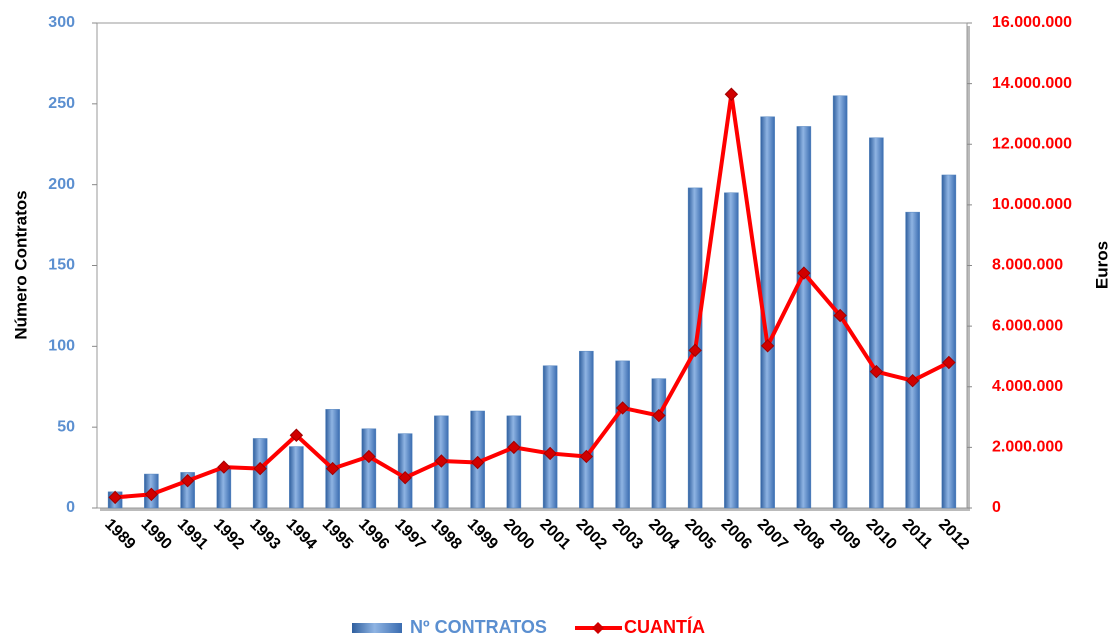  Describe the element at coordinates (482, 534) in the screenshot. I see `x-tick-label: 1999` at that location.